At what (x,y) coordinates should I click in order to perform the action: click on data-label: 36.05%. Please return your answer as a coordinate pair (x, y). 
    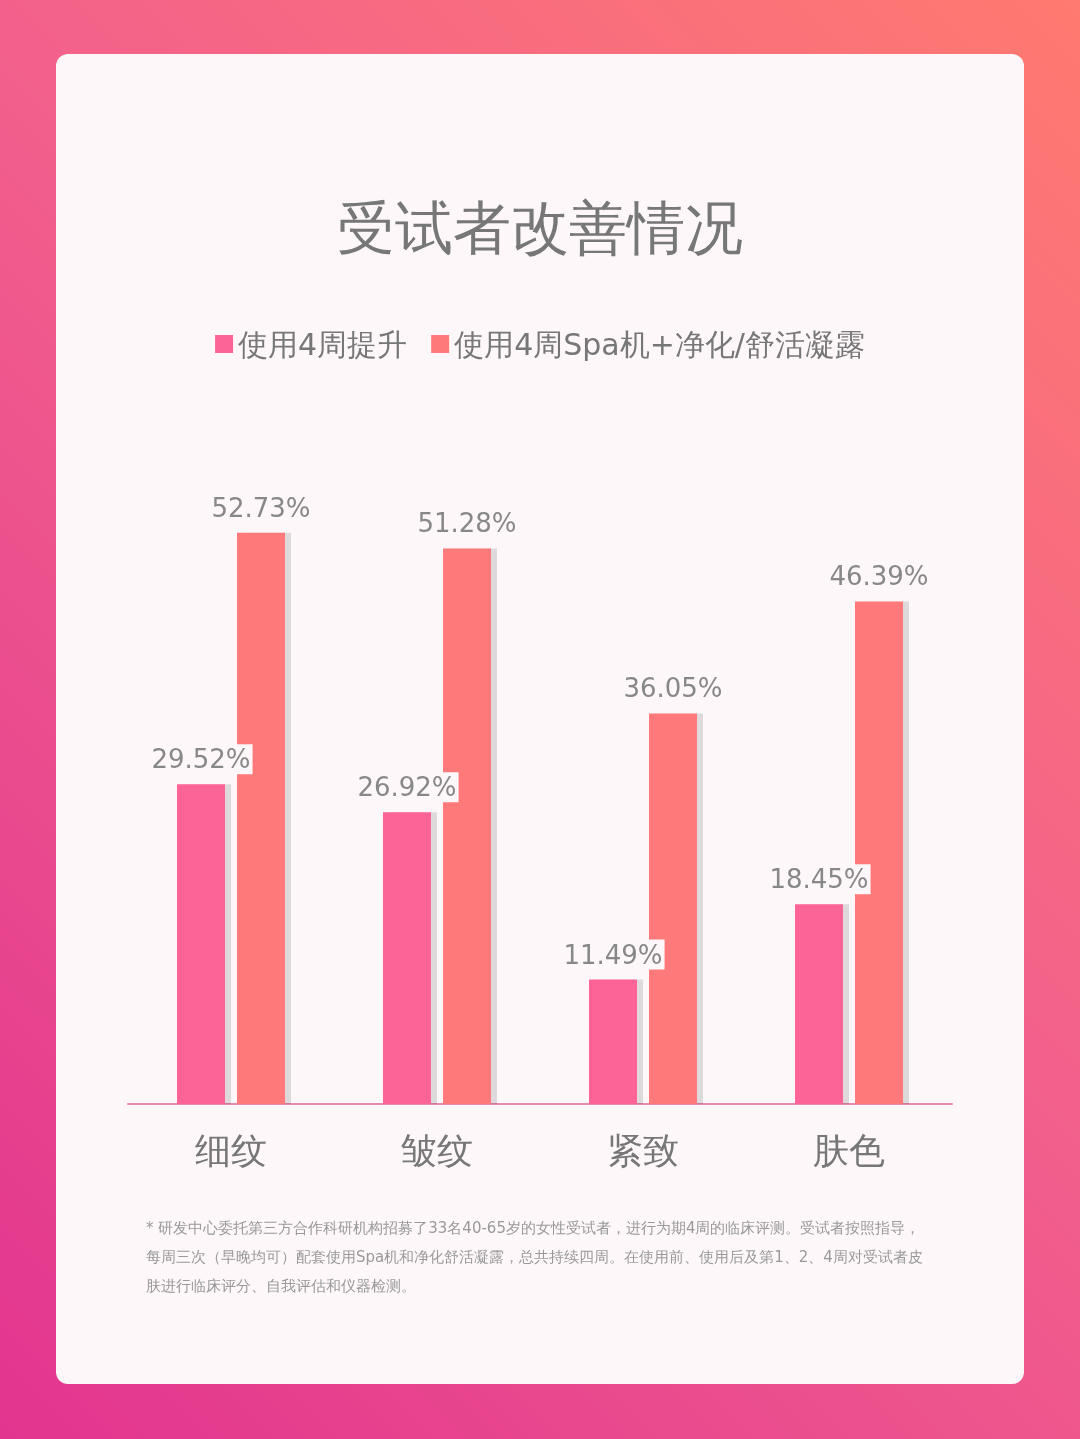
    Looking at the image, I should click on (673, 688).